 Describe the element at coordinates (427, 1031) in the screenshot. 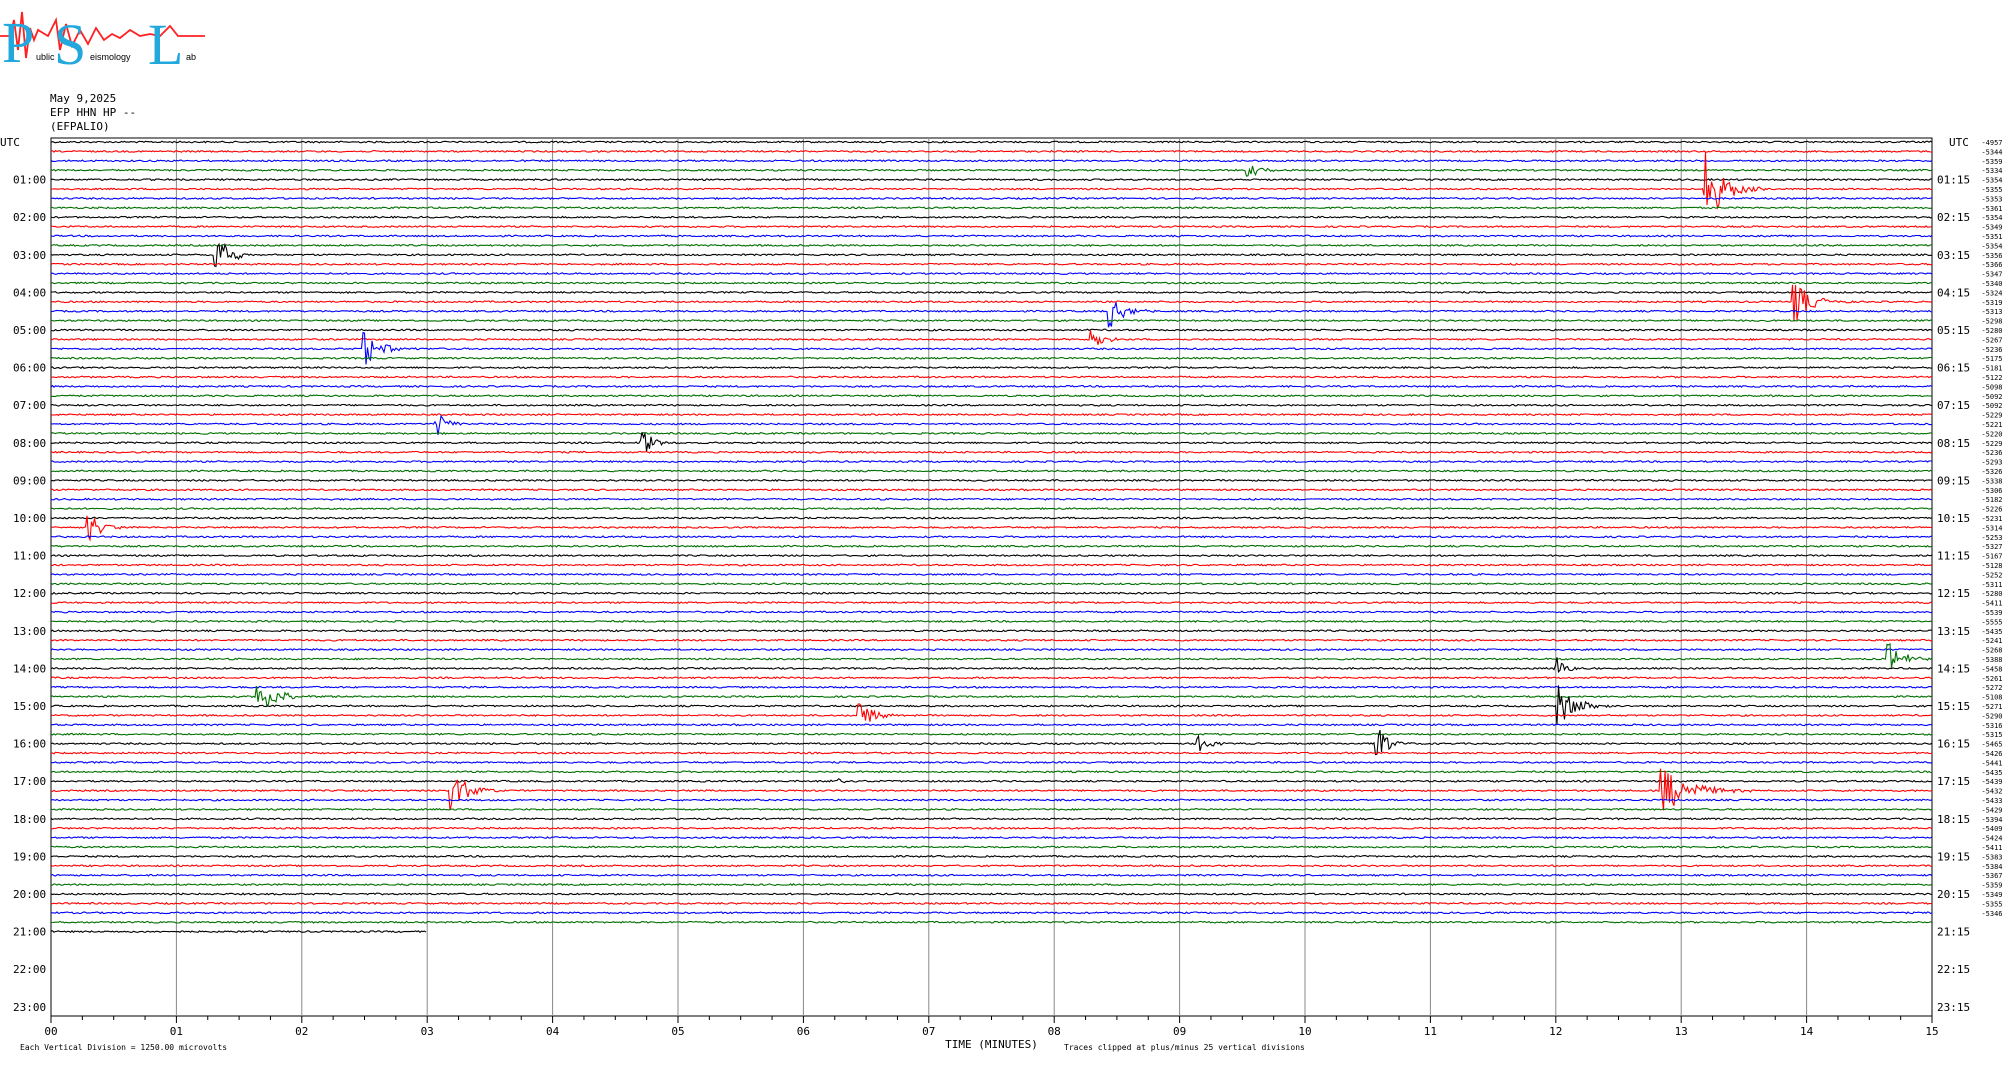

I see `x-tick-label: 03` at that location.